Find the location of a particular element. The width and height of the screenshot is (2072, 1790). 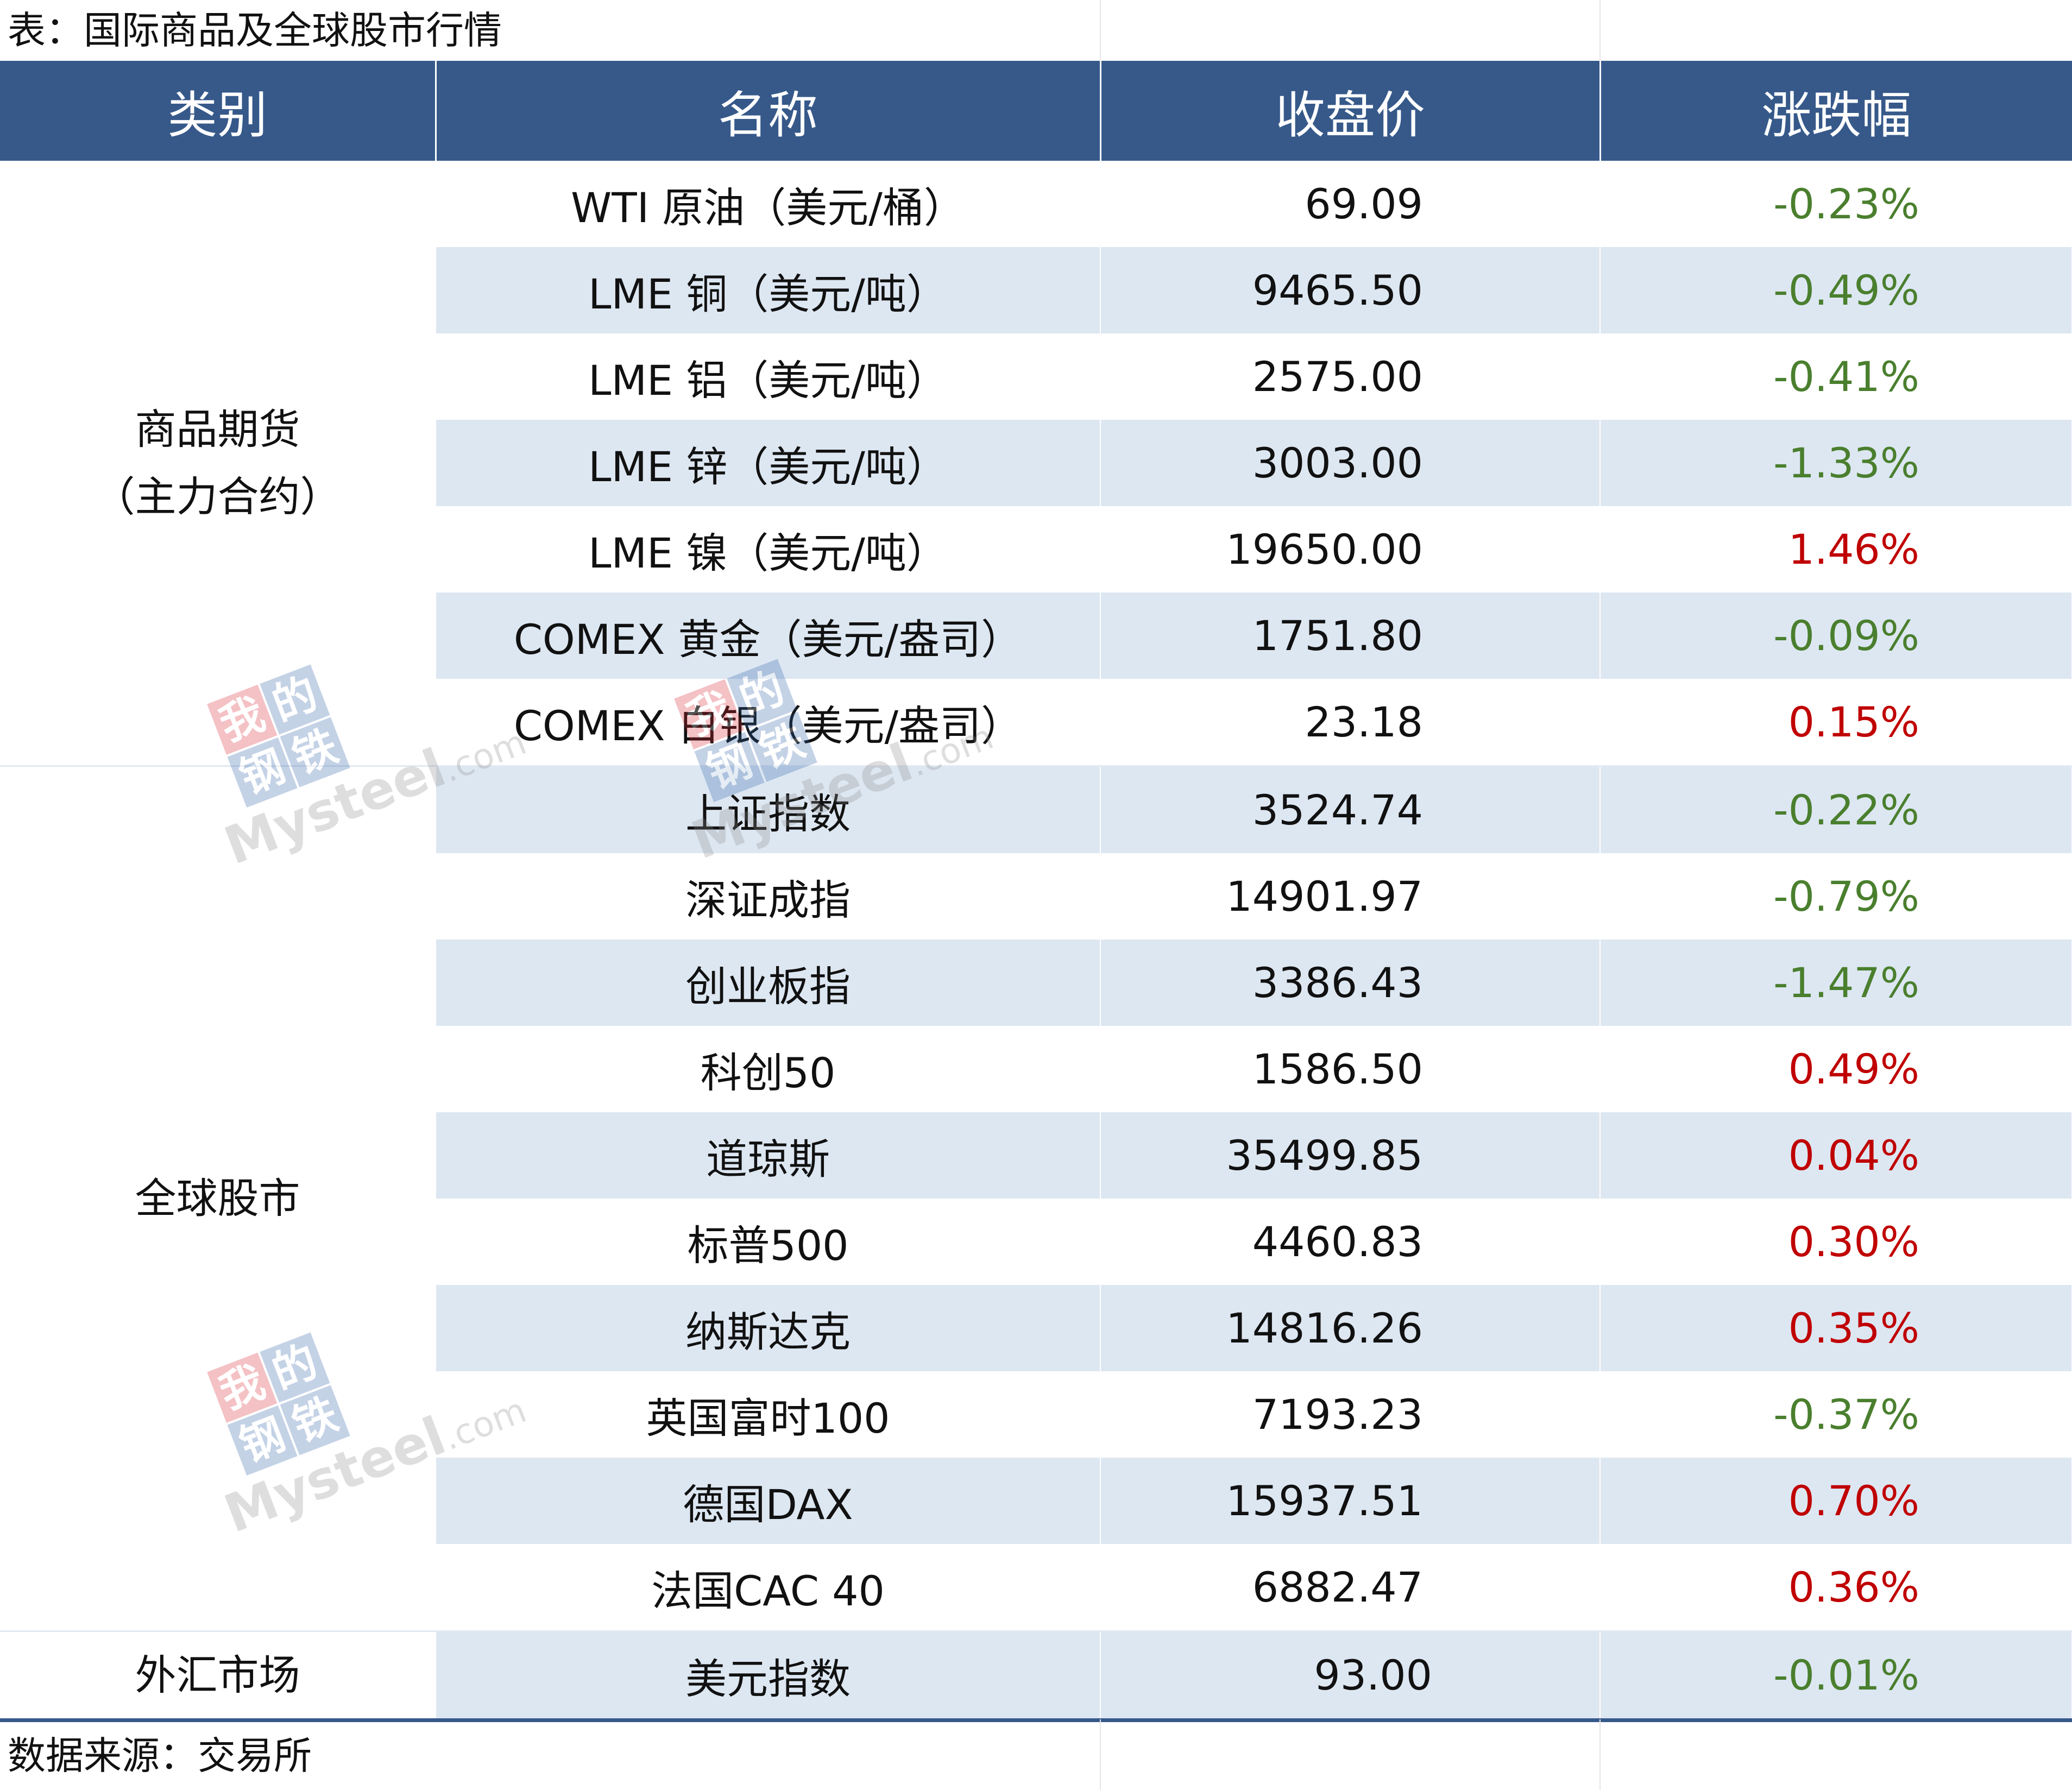

category-futures: 商品期货 （主力合约） is located at coordinates (218, 463).